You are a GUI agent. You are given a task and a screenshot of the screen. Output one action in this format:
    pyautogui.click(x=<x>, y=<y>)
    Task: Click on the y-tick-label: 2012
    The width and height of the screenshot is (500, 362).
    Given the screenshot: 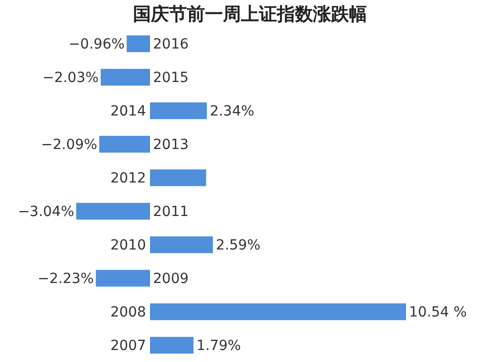 What is the action you would take?
    pyautogui.click(x=128, y=178)
    